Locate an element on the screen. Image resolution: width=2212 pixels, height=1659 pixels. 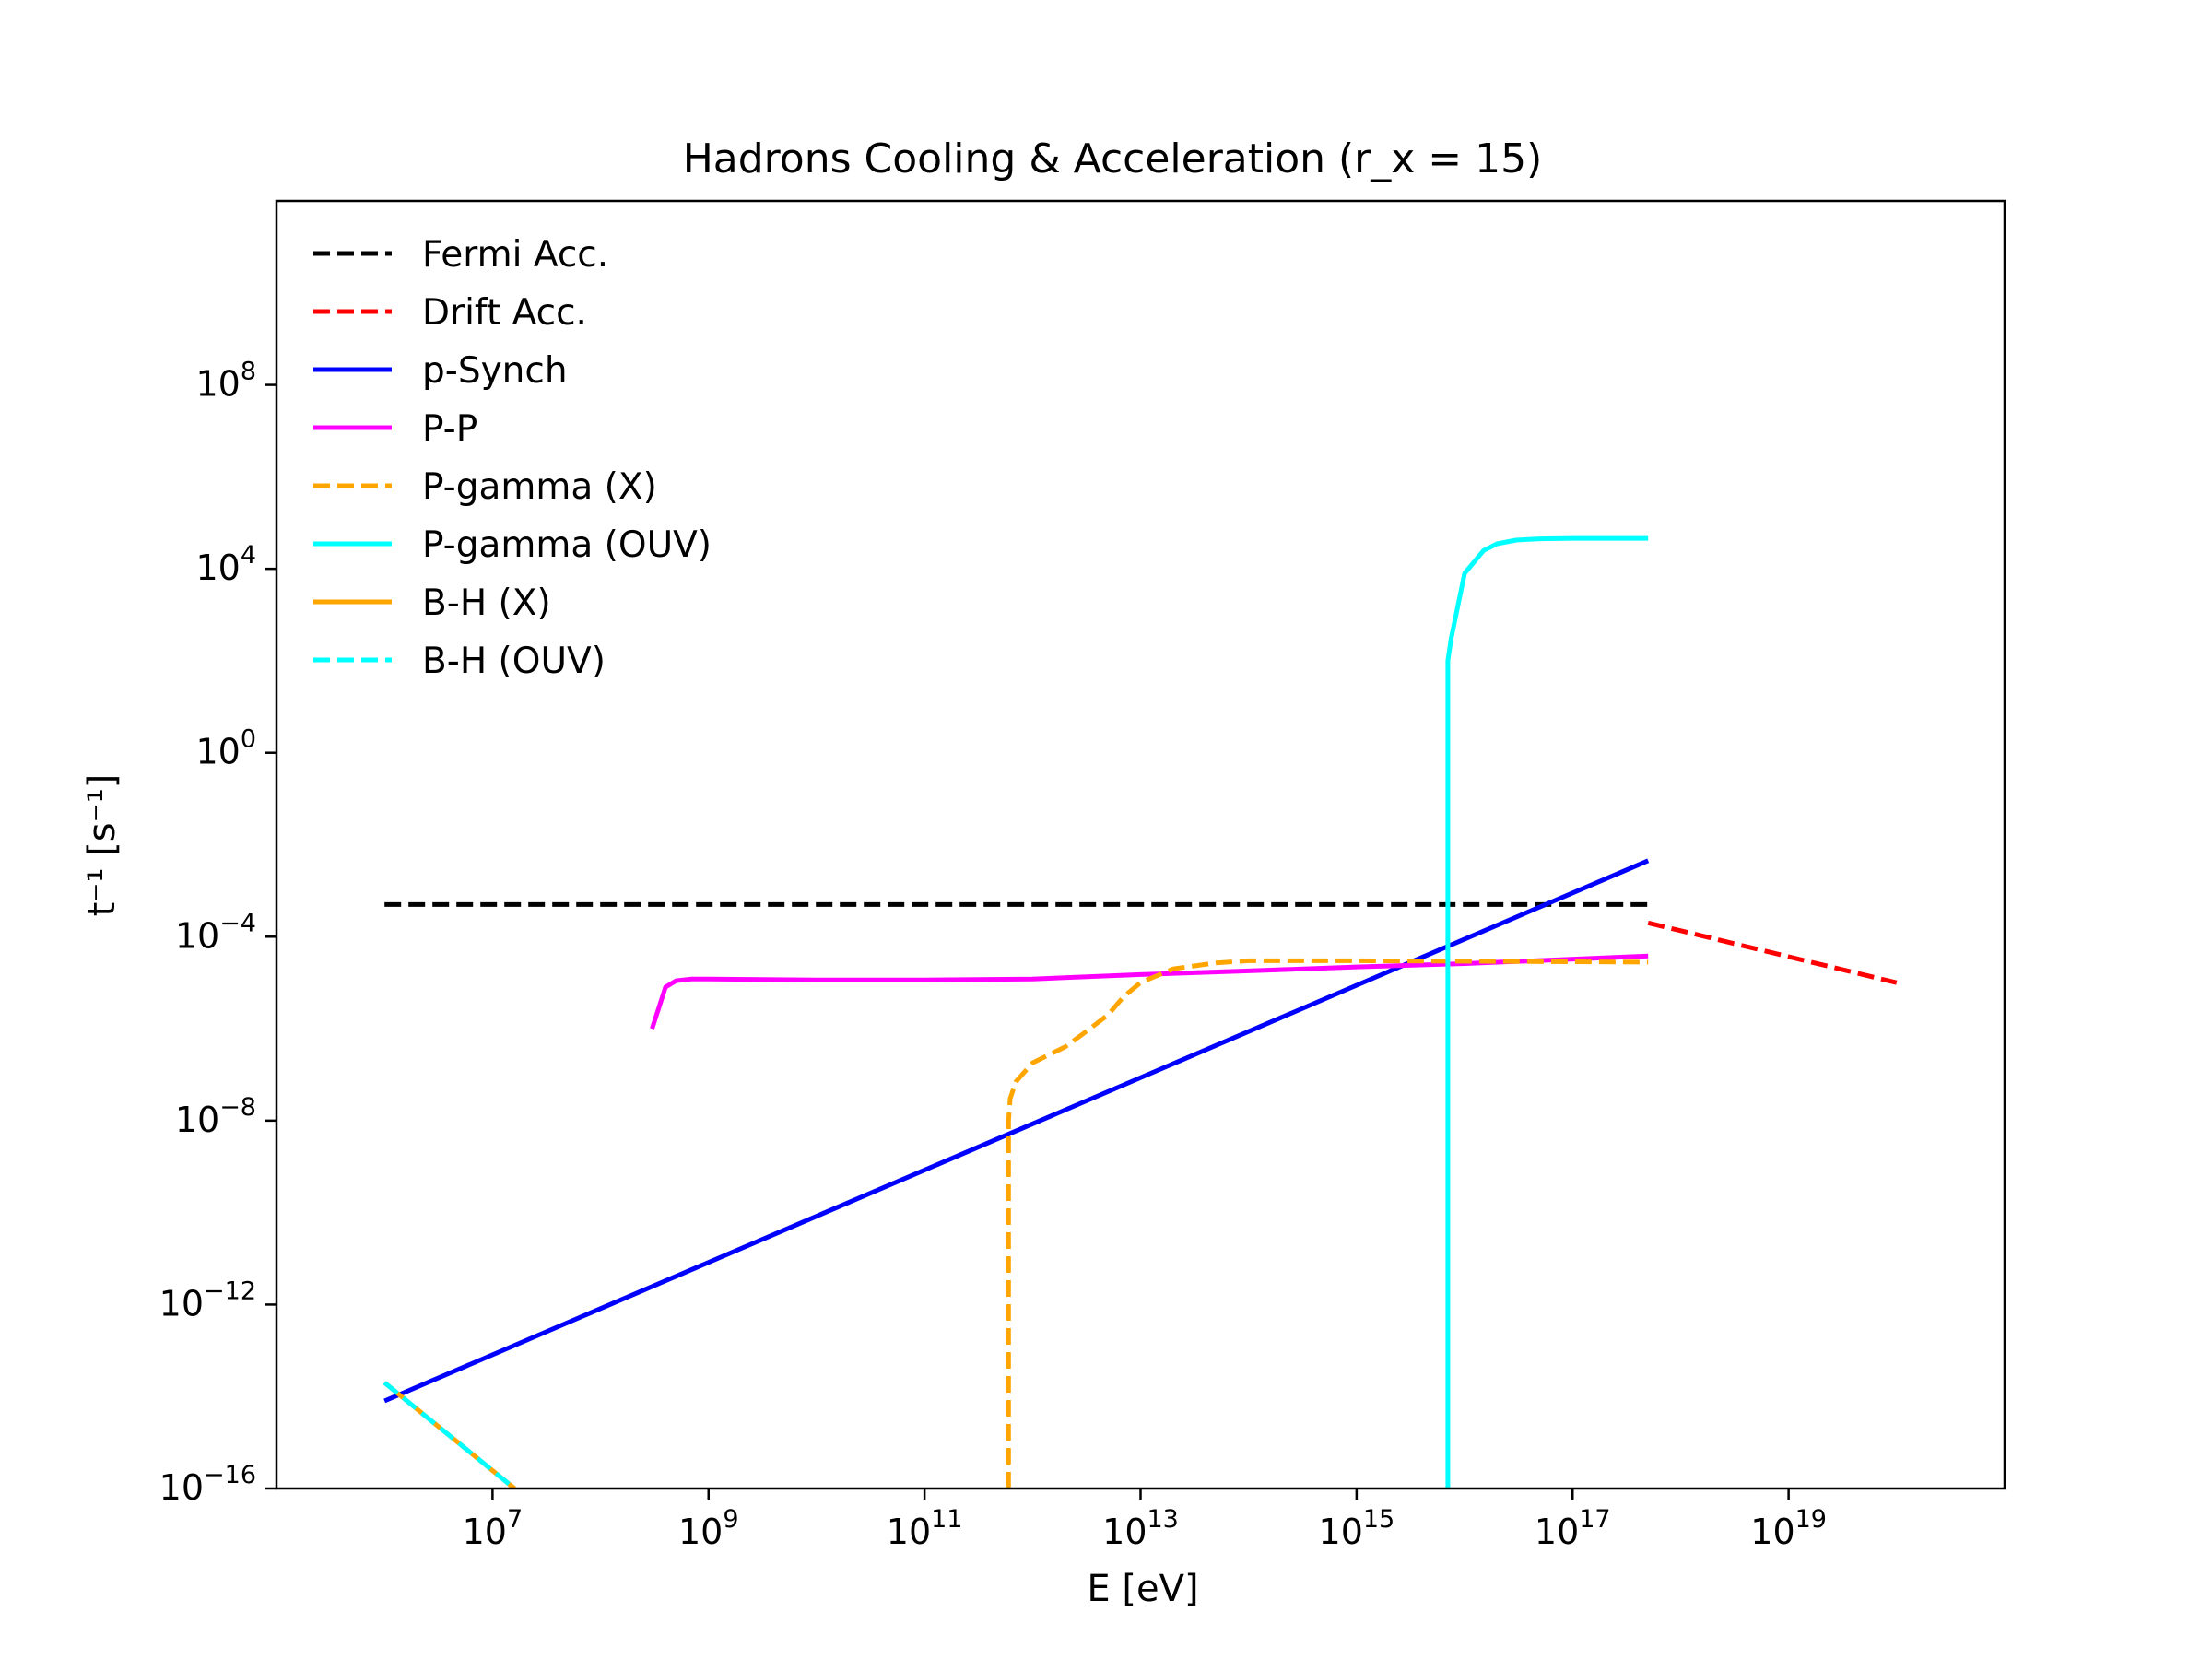
x-tick-label: 10¹³ is located at coordinates (1140, 1528).